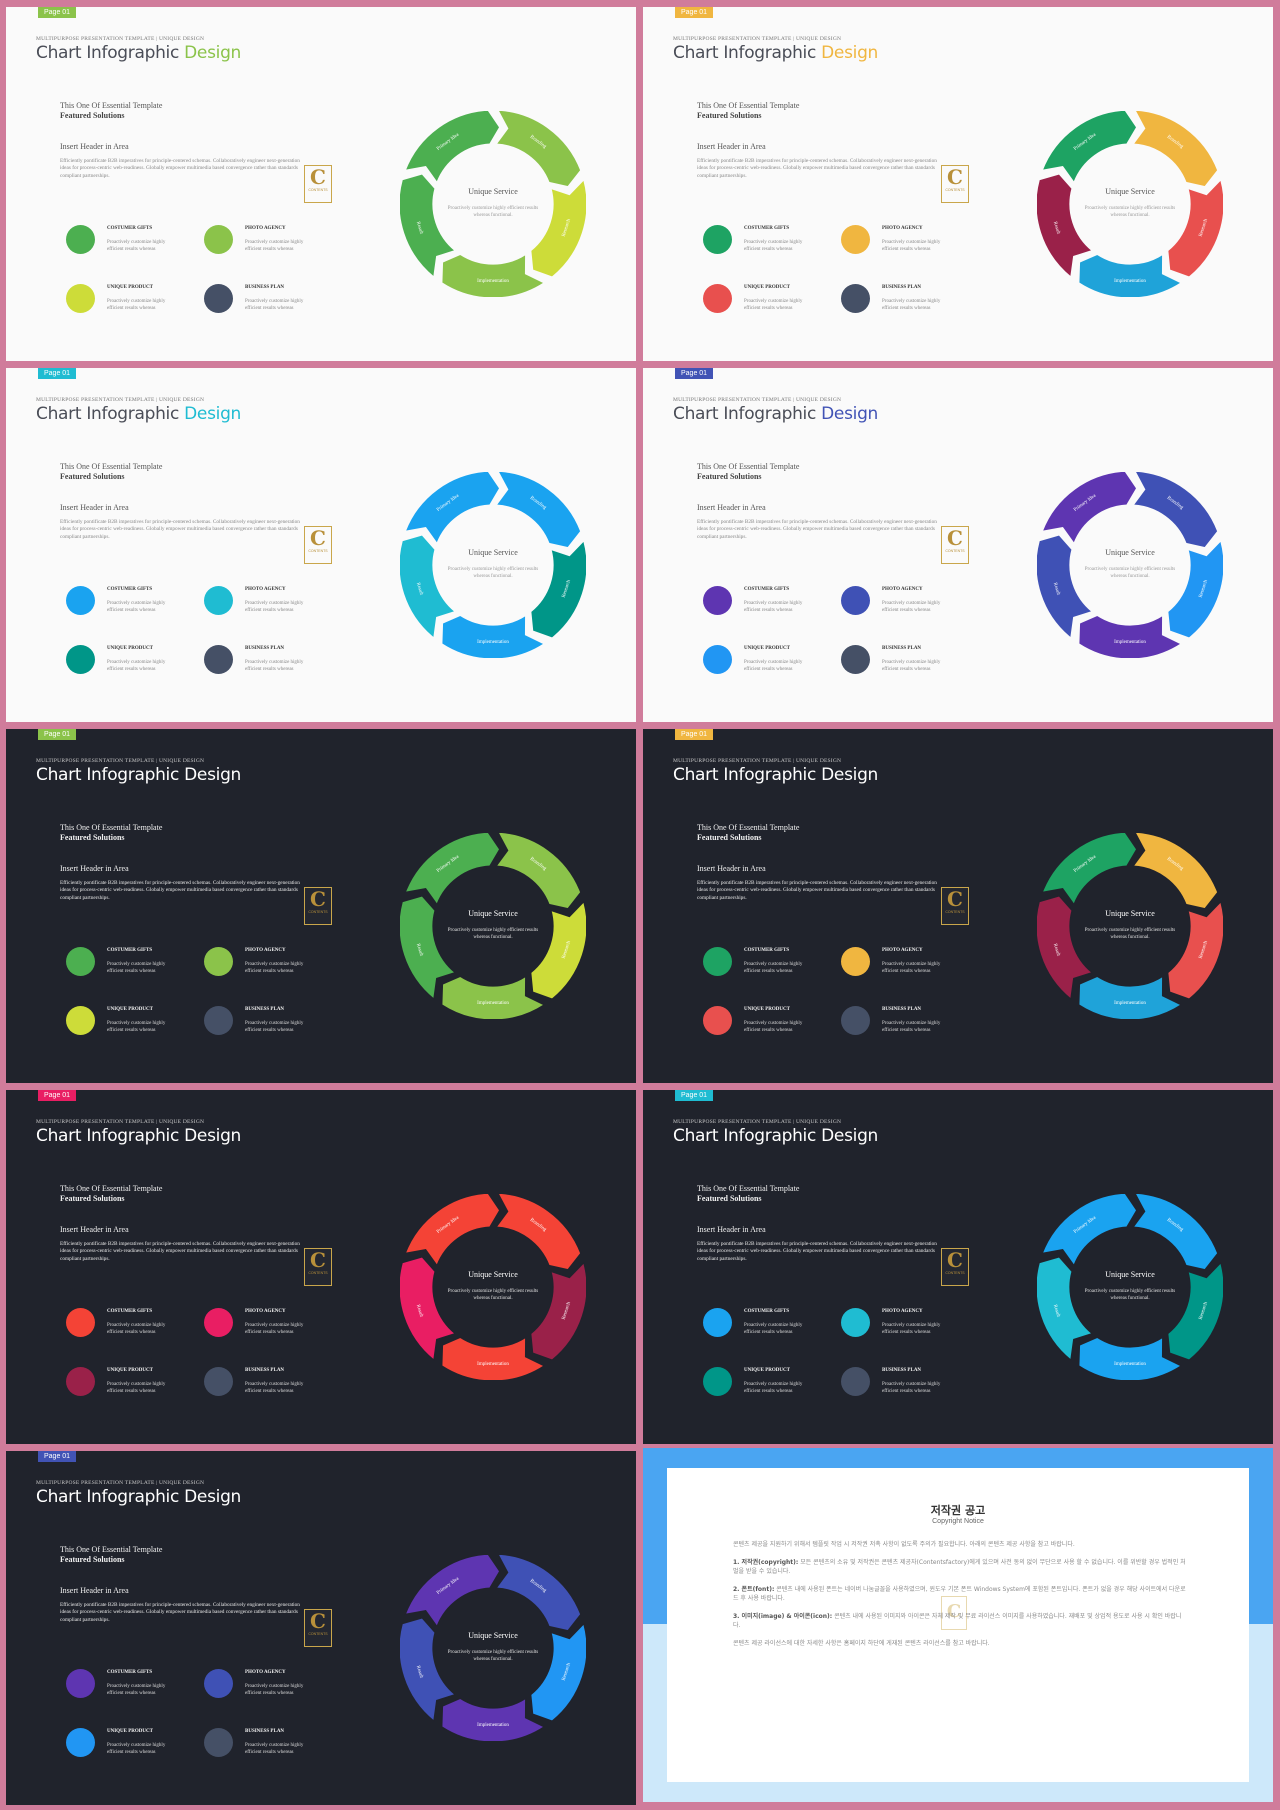 The image size is (1280, 1810). Describe the element at coordinates (94, 507) in the screenshot. I see `section-header: Insert Header in Area` at that location.